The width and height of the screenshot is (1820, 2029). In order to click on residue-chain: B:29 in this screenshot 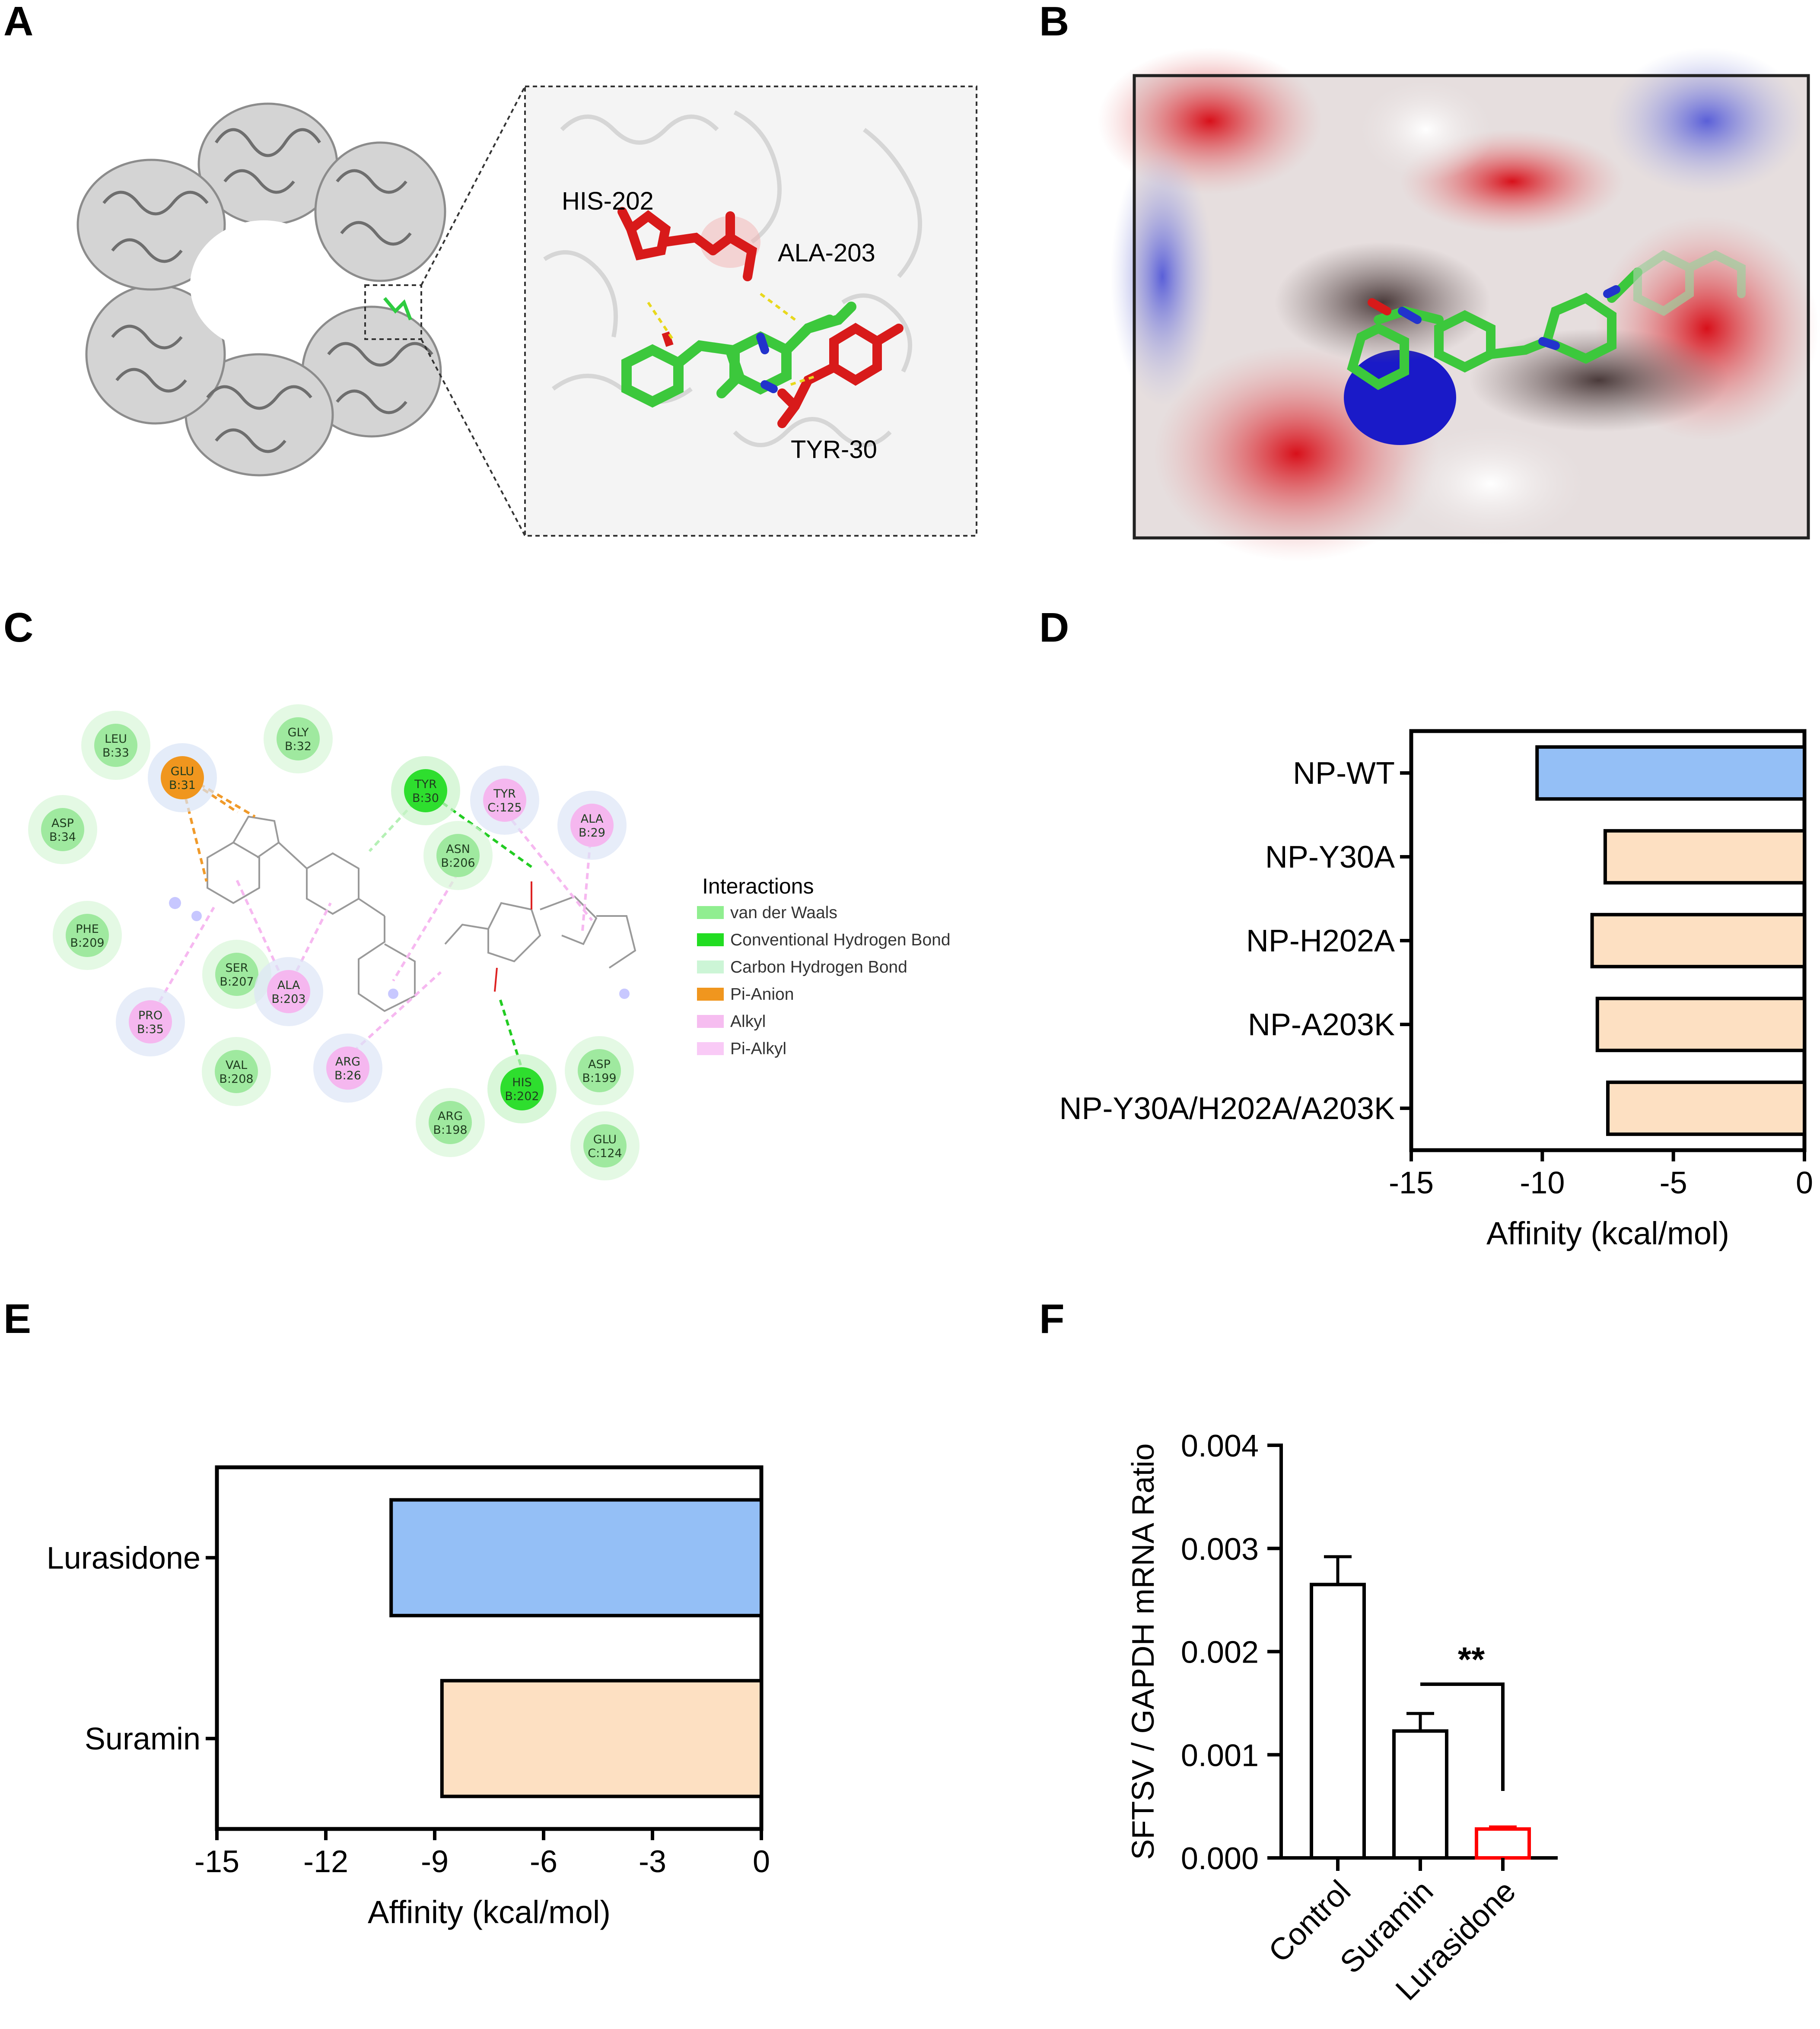, I will do `click(592, 833)`.